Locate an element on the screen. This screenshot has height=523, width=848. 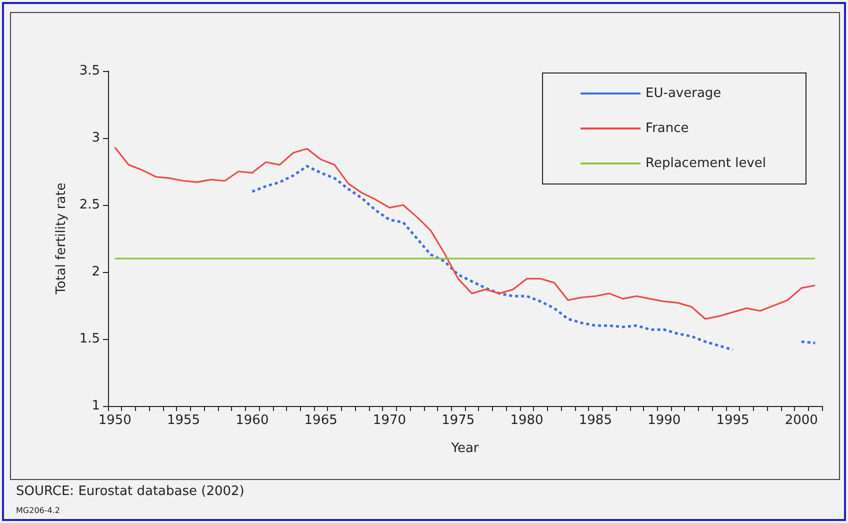
legend-label: France is located at coordinates (667, 128).